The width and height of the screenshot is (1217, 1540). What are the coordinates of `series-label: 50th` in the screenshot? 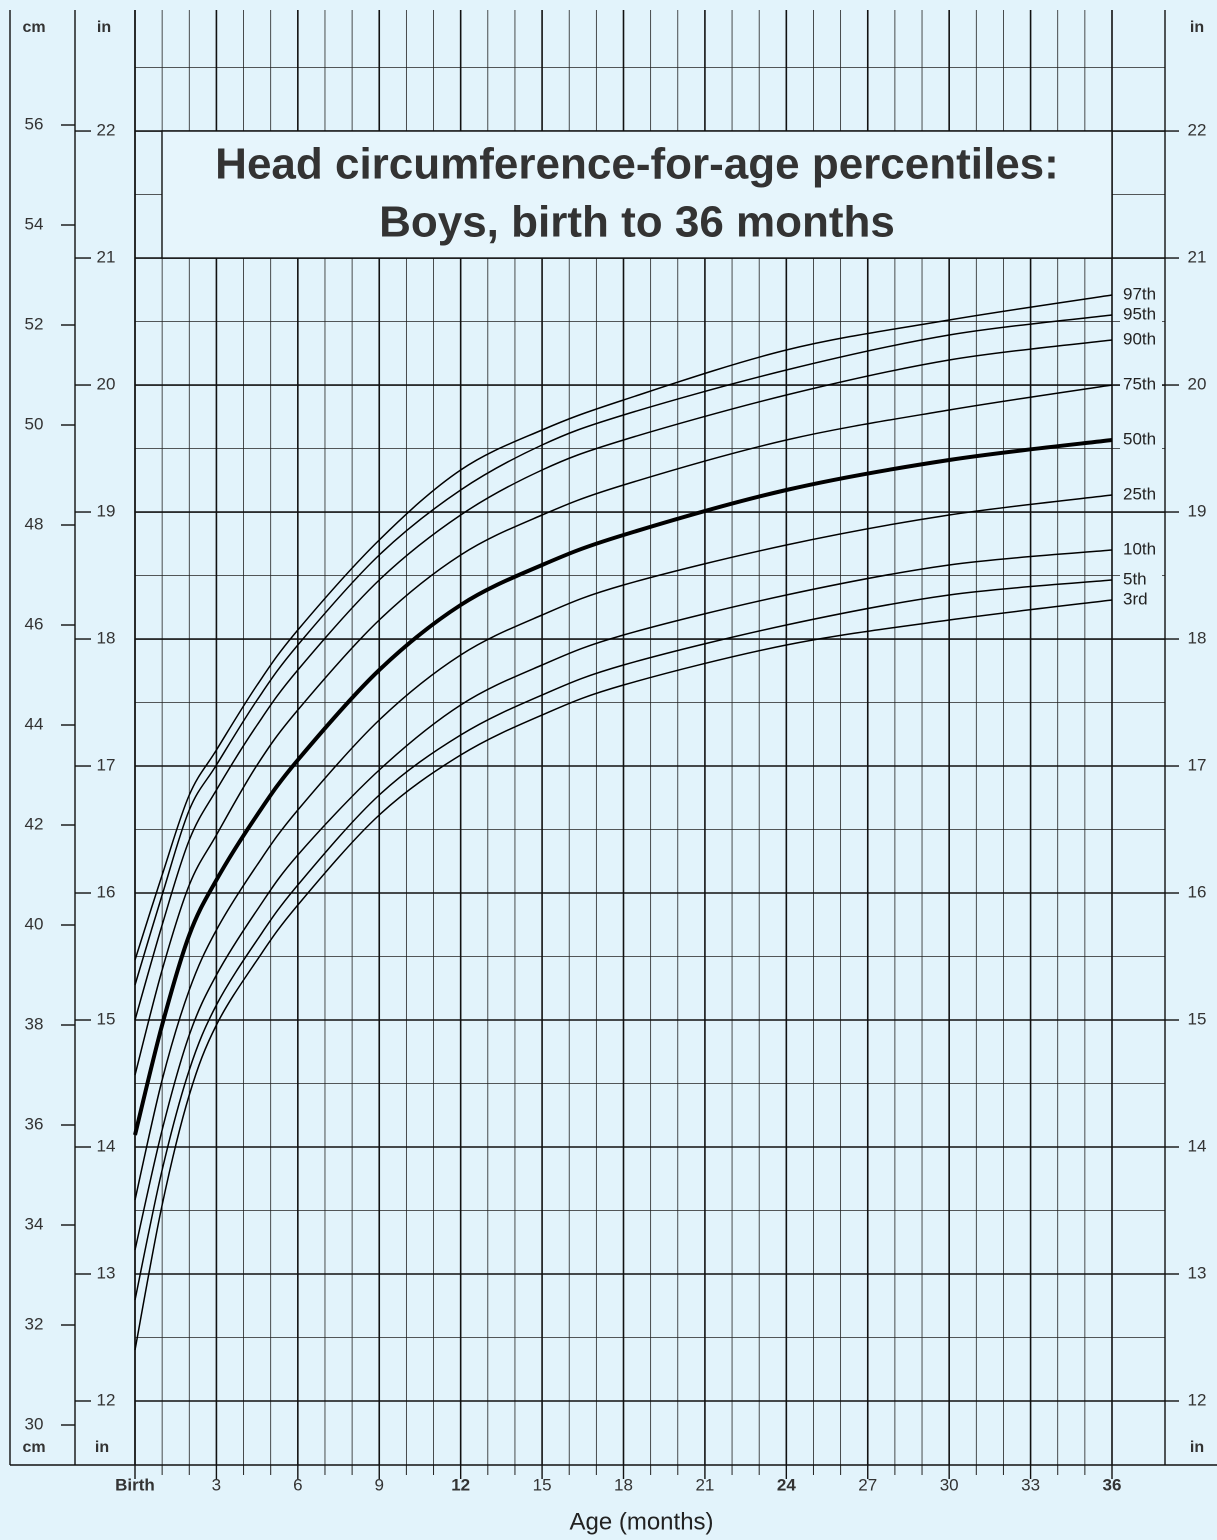 It's located at (1139, 438).